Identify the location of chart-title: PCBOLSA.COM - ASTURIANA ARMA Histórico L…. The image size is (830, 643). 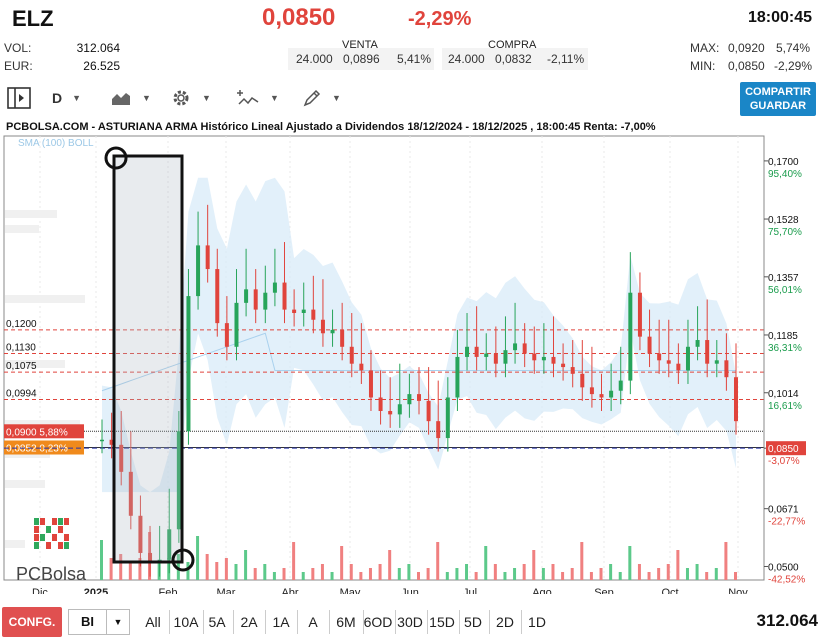
(331, 127).